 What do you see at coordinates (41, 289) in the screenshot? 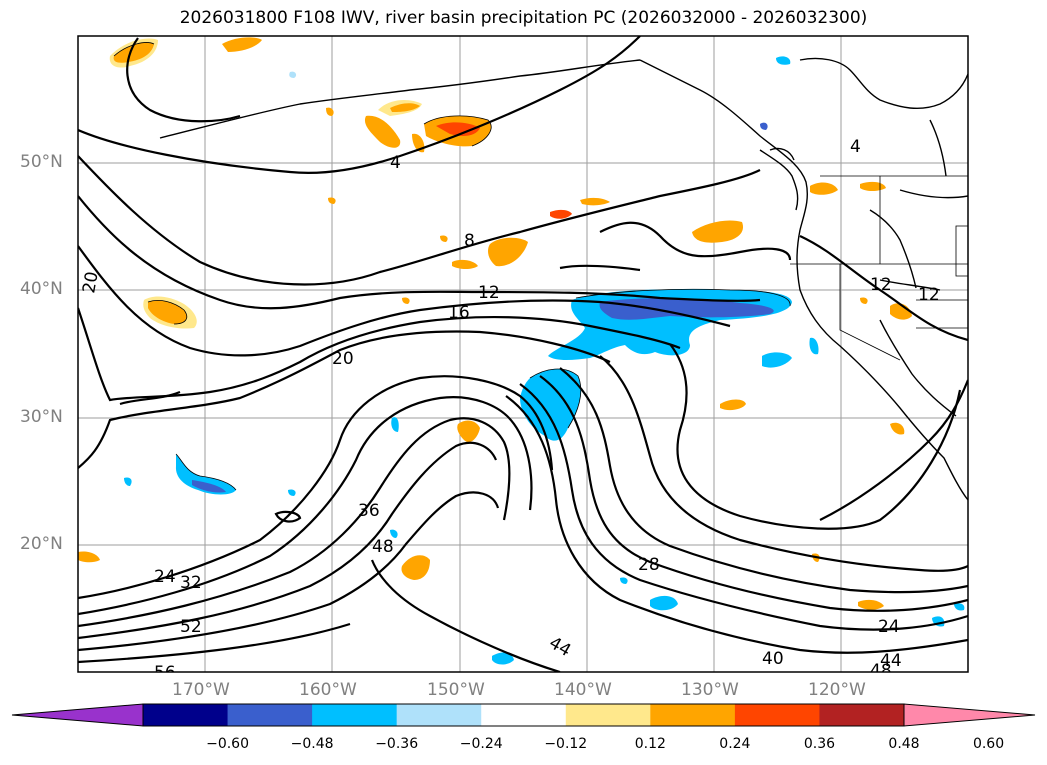
I see `lat-label: 40°N` at bounding box center [41, 289].